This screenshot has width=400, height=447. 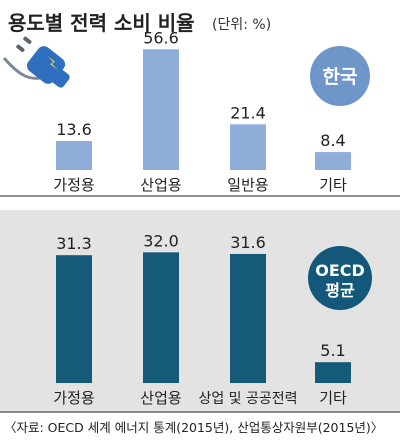 I want to click on value-label-1-2: 31.6, so click(x=248, y=242).